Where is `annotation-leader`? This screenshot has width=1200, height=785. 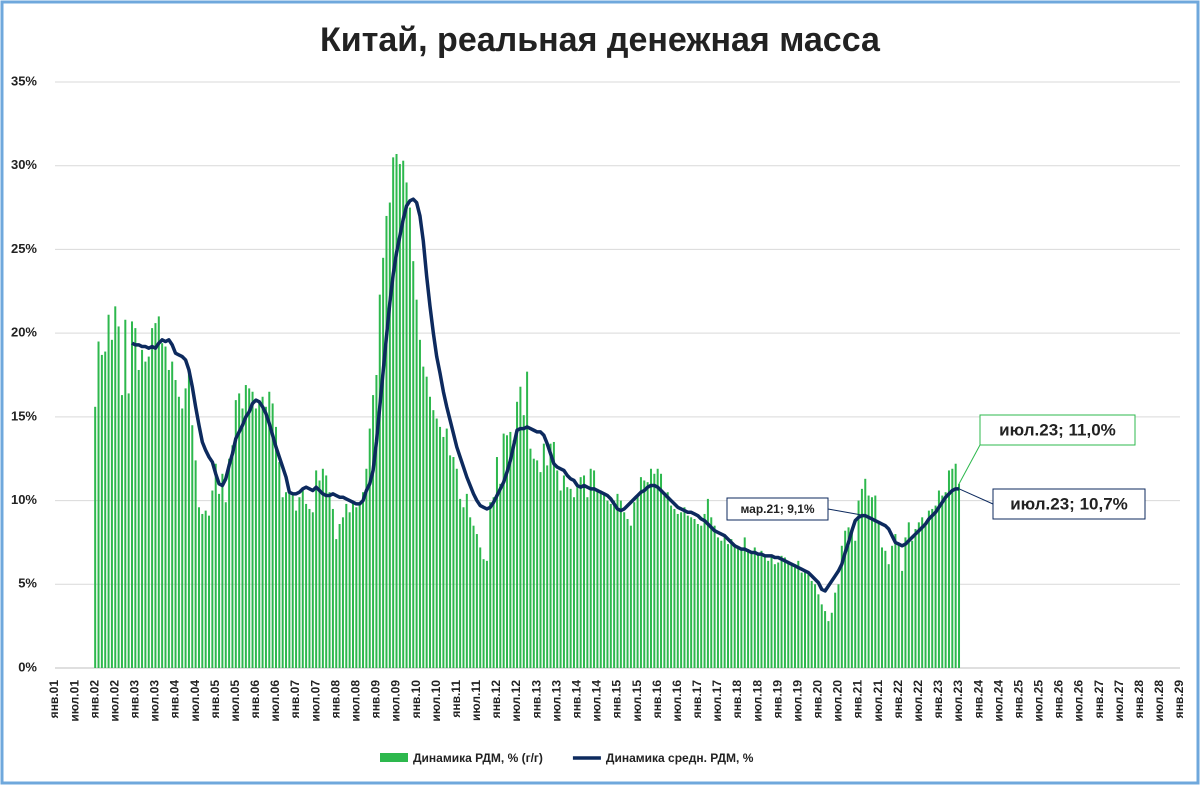 annotation-leader is located at coordinates (976, 496).